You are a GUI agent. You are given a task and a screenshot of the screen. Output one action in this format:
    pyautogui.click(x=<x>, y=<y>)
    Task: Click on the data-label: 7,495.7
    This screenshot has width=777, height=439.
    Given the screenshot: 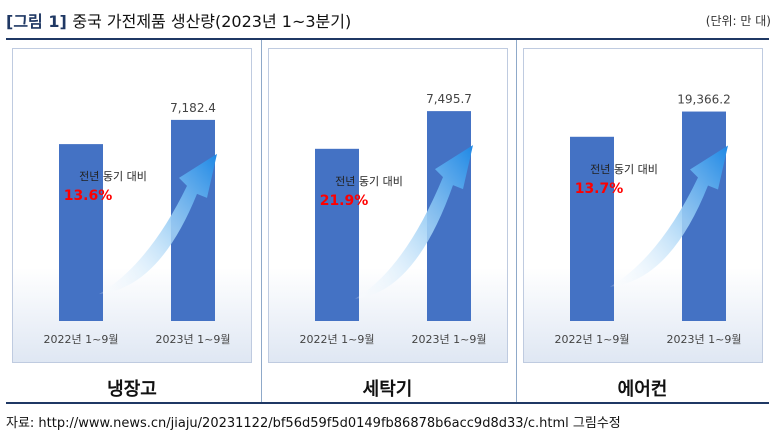 What is the action you would take?
    pyautogui.click(x=449, y=99)
    